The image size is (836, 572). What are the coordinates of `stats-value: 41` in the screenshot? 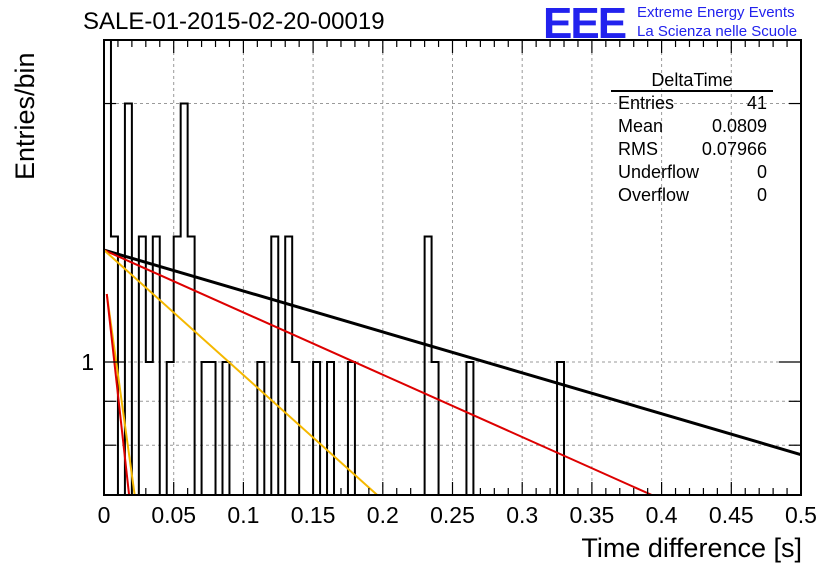 It's located at (756, 103).